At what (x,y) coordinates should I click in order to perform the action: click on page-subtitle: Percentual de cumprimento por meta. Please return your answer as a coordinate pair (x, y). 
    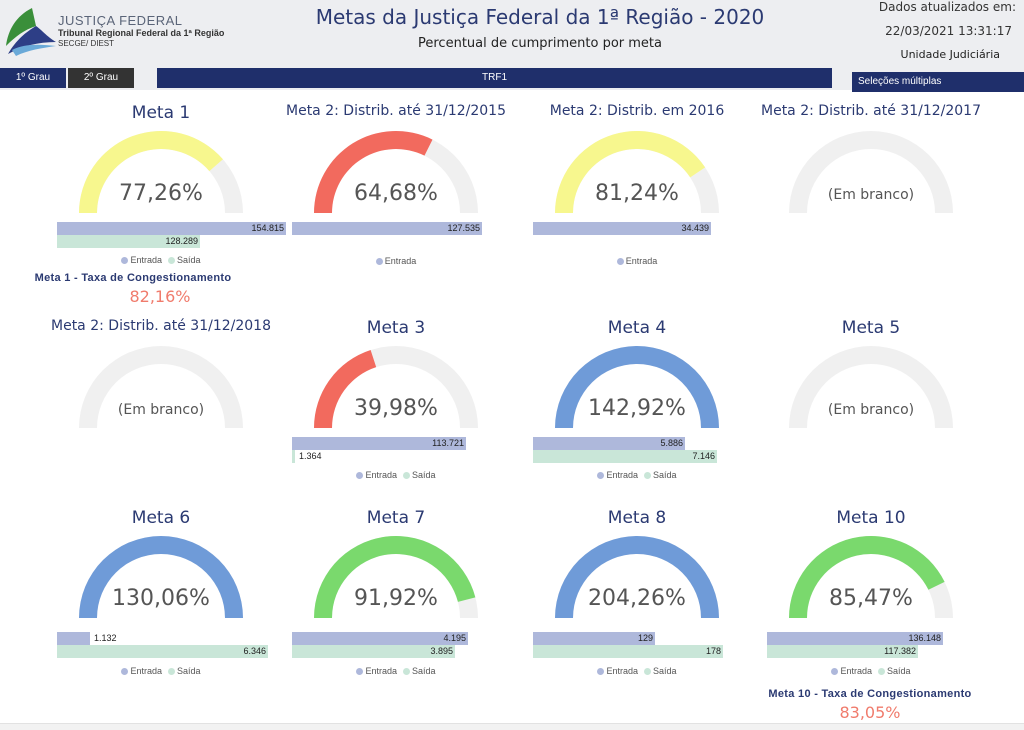
    Looking at the image, I should click on (540, 43).